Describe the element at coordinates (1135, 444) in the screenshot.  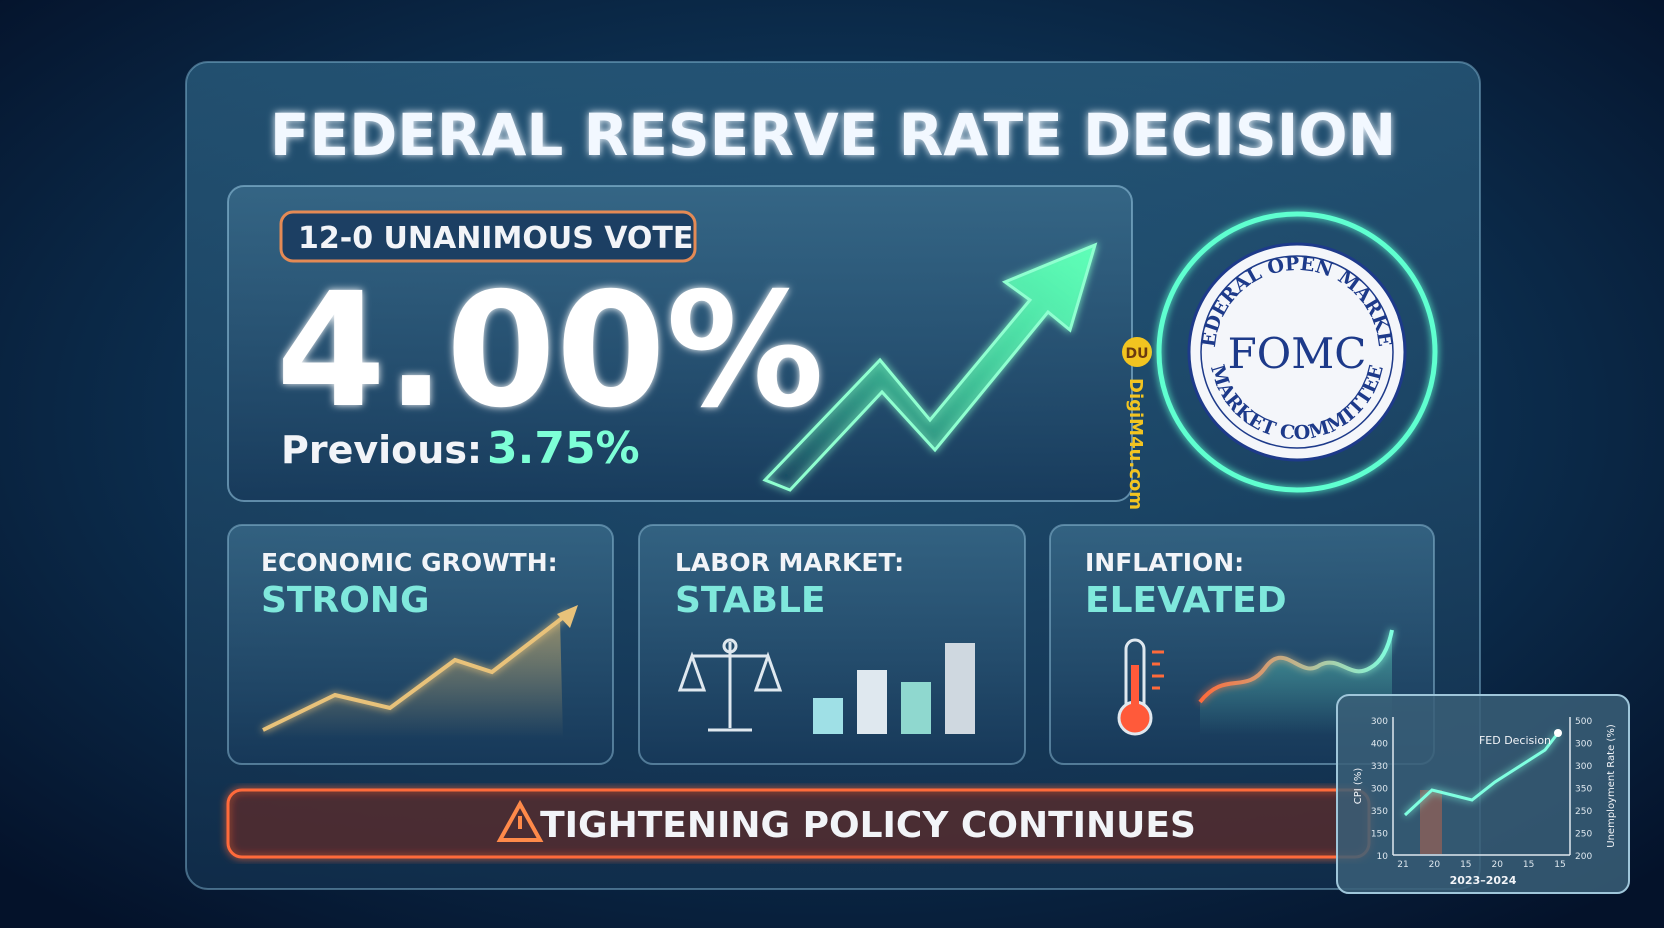
I see `watermark-site: DigiM4u.com` at that location.